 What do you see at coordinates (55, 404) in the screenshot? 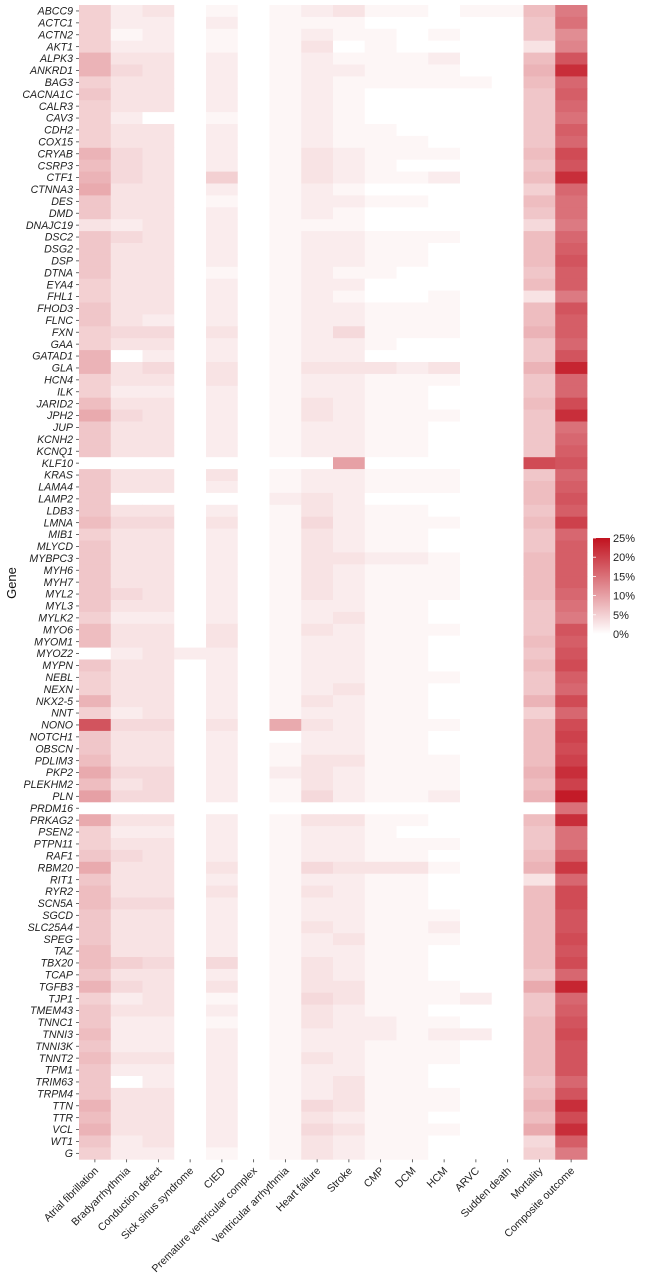
I see `gene-label: JARID2` at bounding box center [55, 404].